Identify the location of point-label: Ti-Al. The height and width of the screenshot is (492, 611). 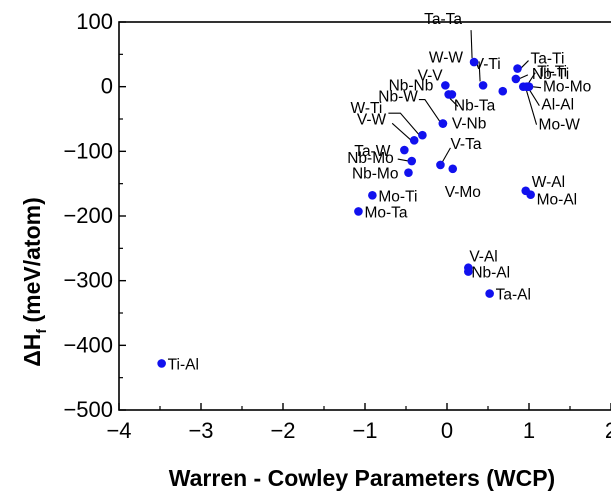
(183, 364).